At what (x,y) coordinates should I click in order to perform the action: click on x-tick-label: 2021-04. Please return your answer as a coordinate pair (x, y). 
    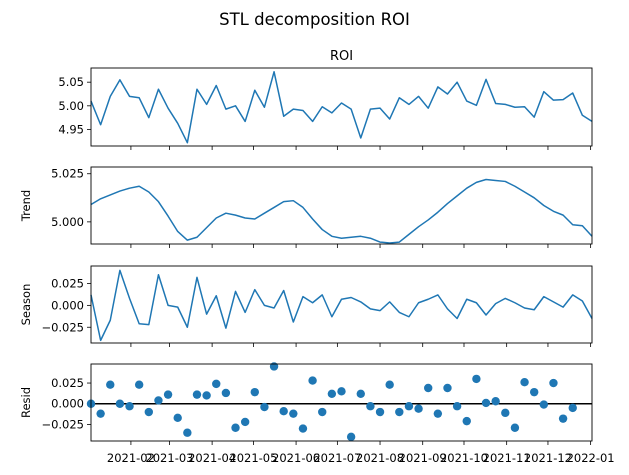
    Looking at the image, I should click on (212, 458).